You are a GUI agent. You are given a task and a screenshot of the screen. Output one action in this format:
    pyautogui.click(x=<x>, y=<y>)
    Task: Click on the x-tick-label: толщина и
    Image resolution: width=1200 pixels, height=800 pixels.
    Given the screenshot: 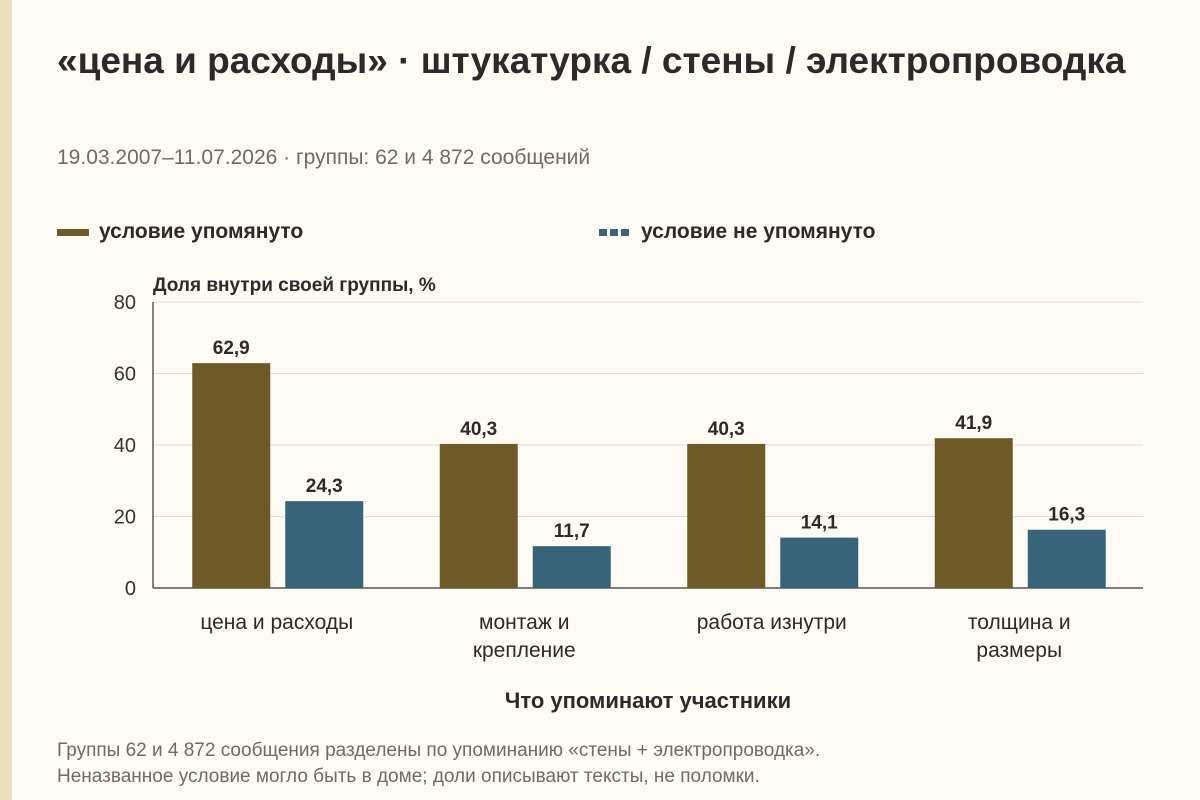 What is the action you would take?
    pyautogui.click(x=1019, y=622)
    